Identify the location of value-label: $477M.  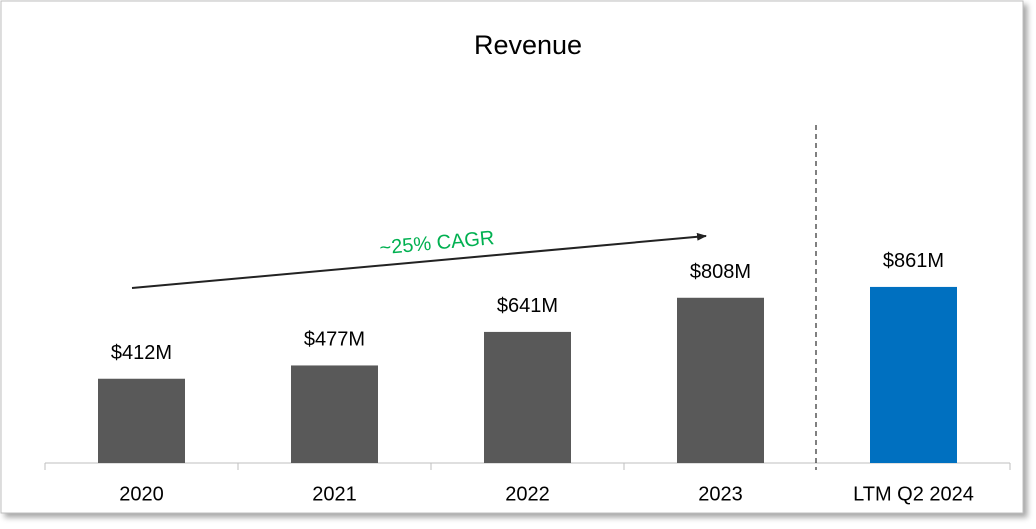
(334, 340).